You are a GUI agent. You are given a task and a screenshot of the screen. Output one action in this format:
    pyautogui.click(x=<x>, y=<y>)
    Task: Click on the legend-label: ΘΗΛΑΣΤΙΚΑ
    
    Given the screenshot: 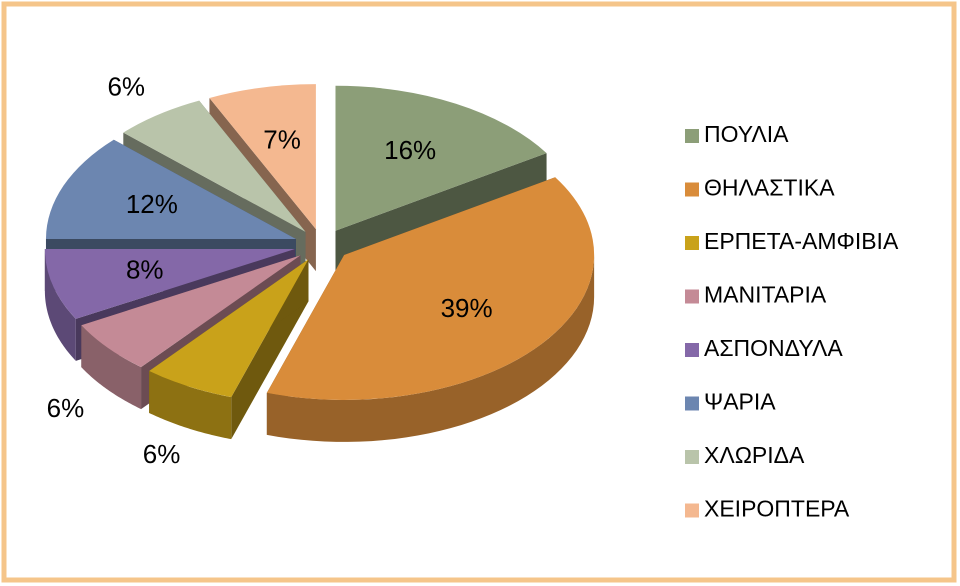 What is the action you would take?
    pyautogui.click(x=769, y=188)
    